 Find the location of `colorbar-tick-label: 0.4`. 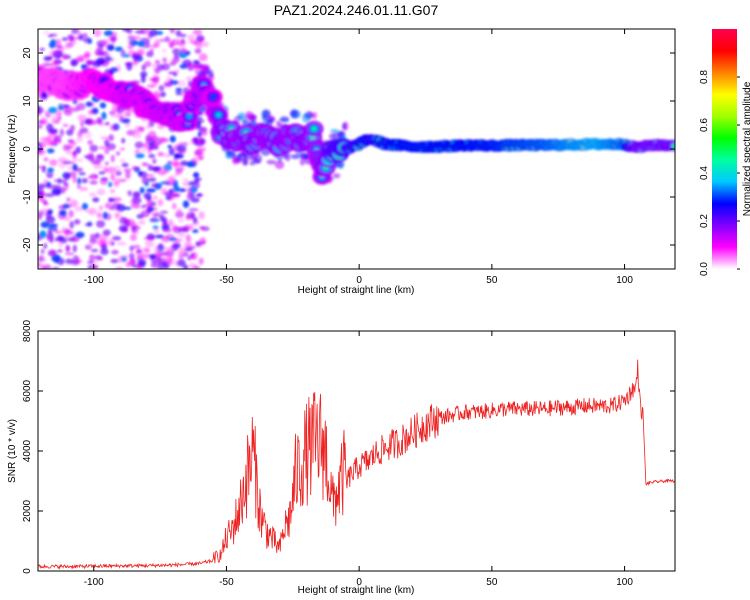

colorbar-tick-label: 0.4 is located at coordinates (704, 173).